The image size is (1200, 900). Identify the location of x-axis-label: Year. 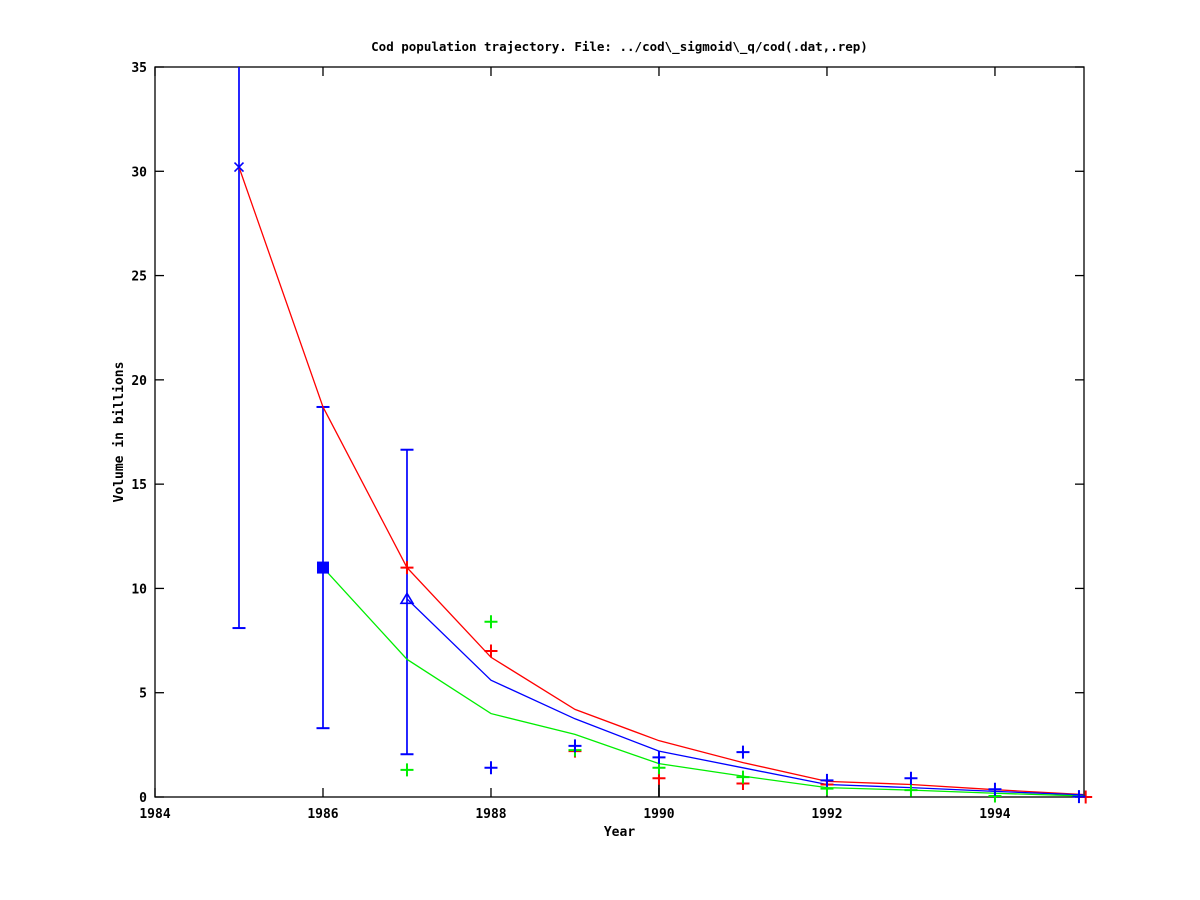
(619, 832).